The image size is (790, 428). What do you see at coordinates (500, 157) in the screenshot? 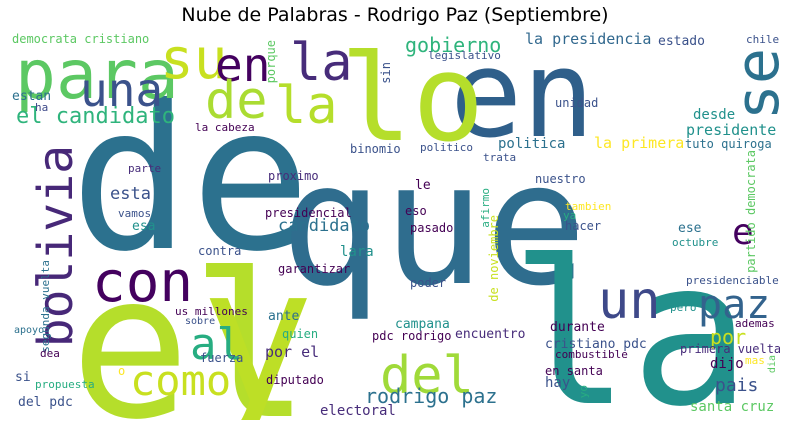
I see `word-cloud-word: trata` at bounding box center [500, 157].